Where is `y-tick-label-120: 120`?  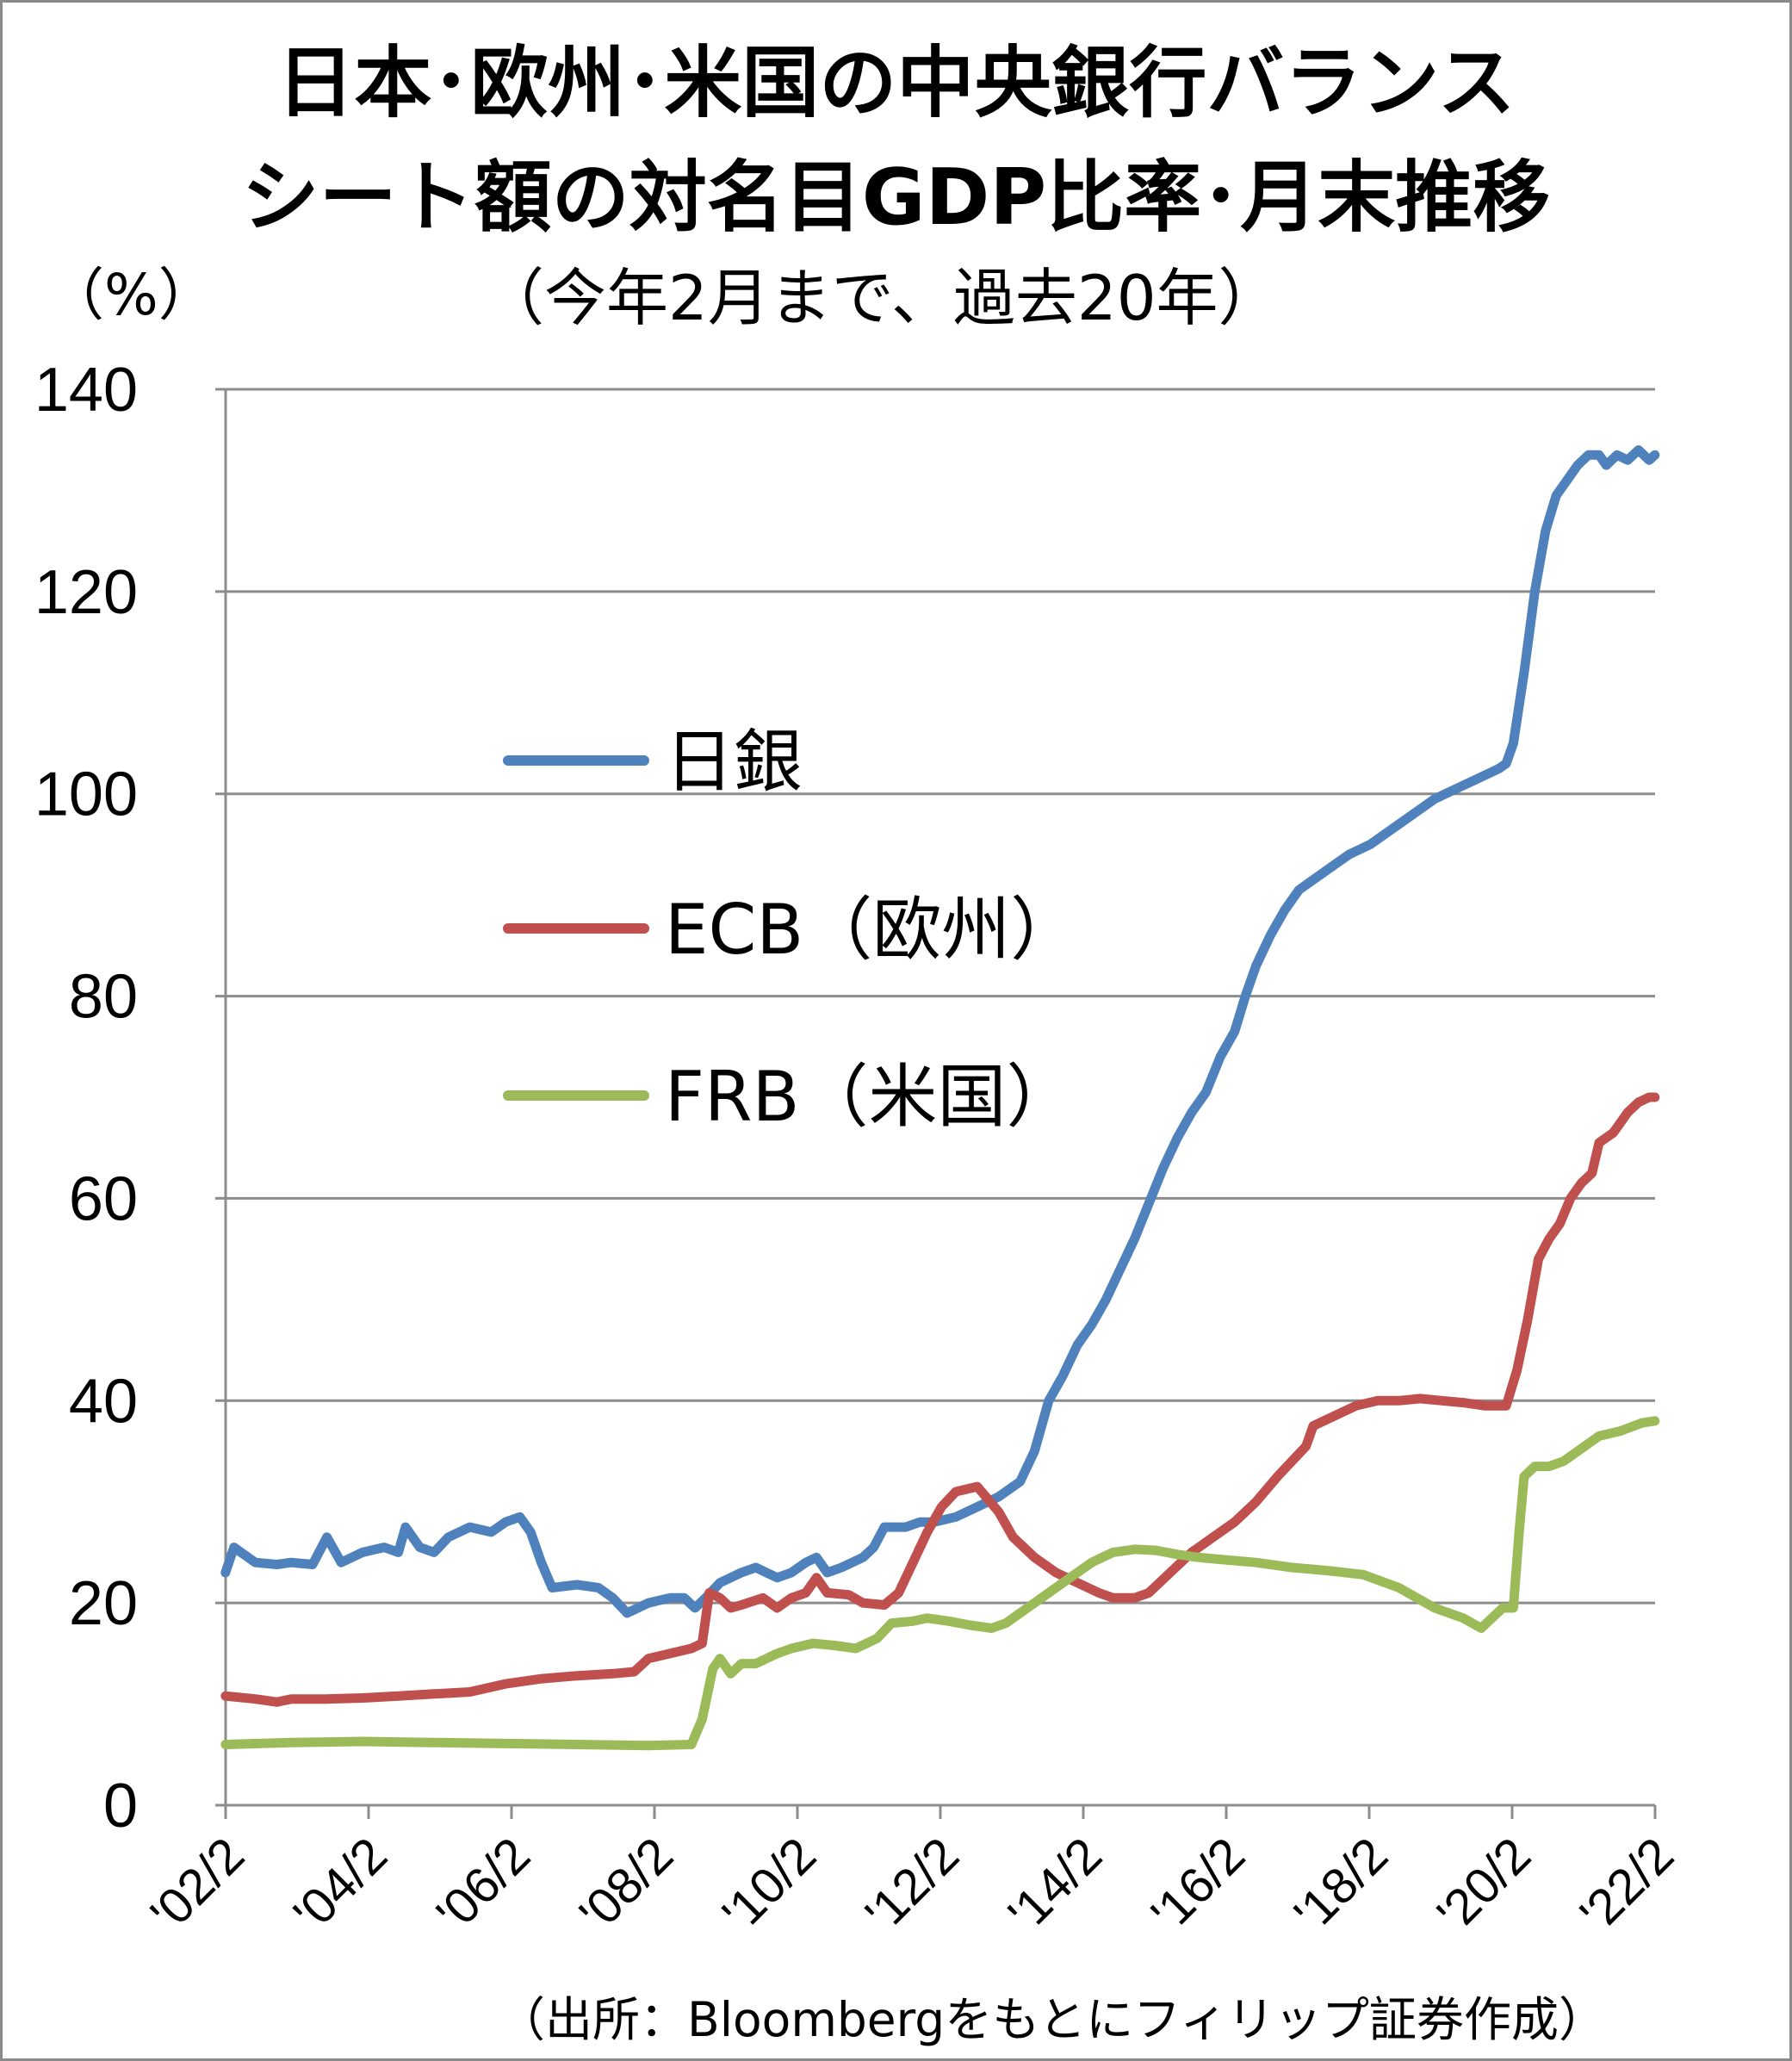 y-tick-label-120: 120 is located at coordinates (86, 592).